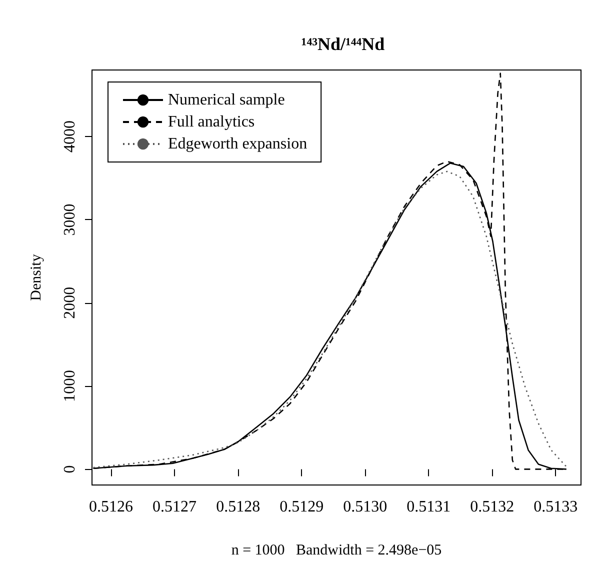  Describe the element at coordinates (70, 220) in the screenshot. I see `y-tick-label: 3000` at that location.